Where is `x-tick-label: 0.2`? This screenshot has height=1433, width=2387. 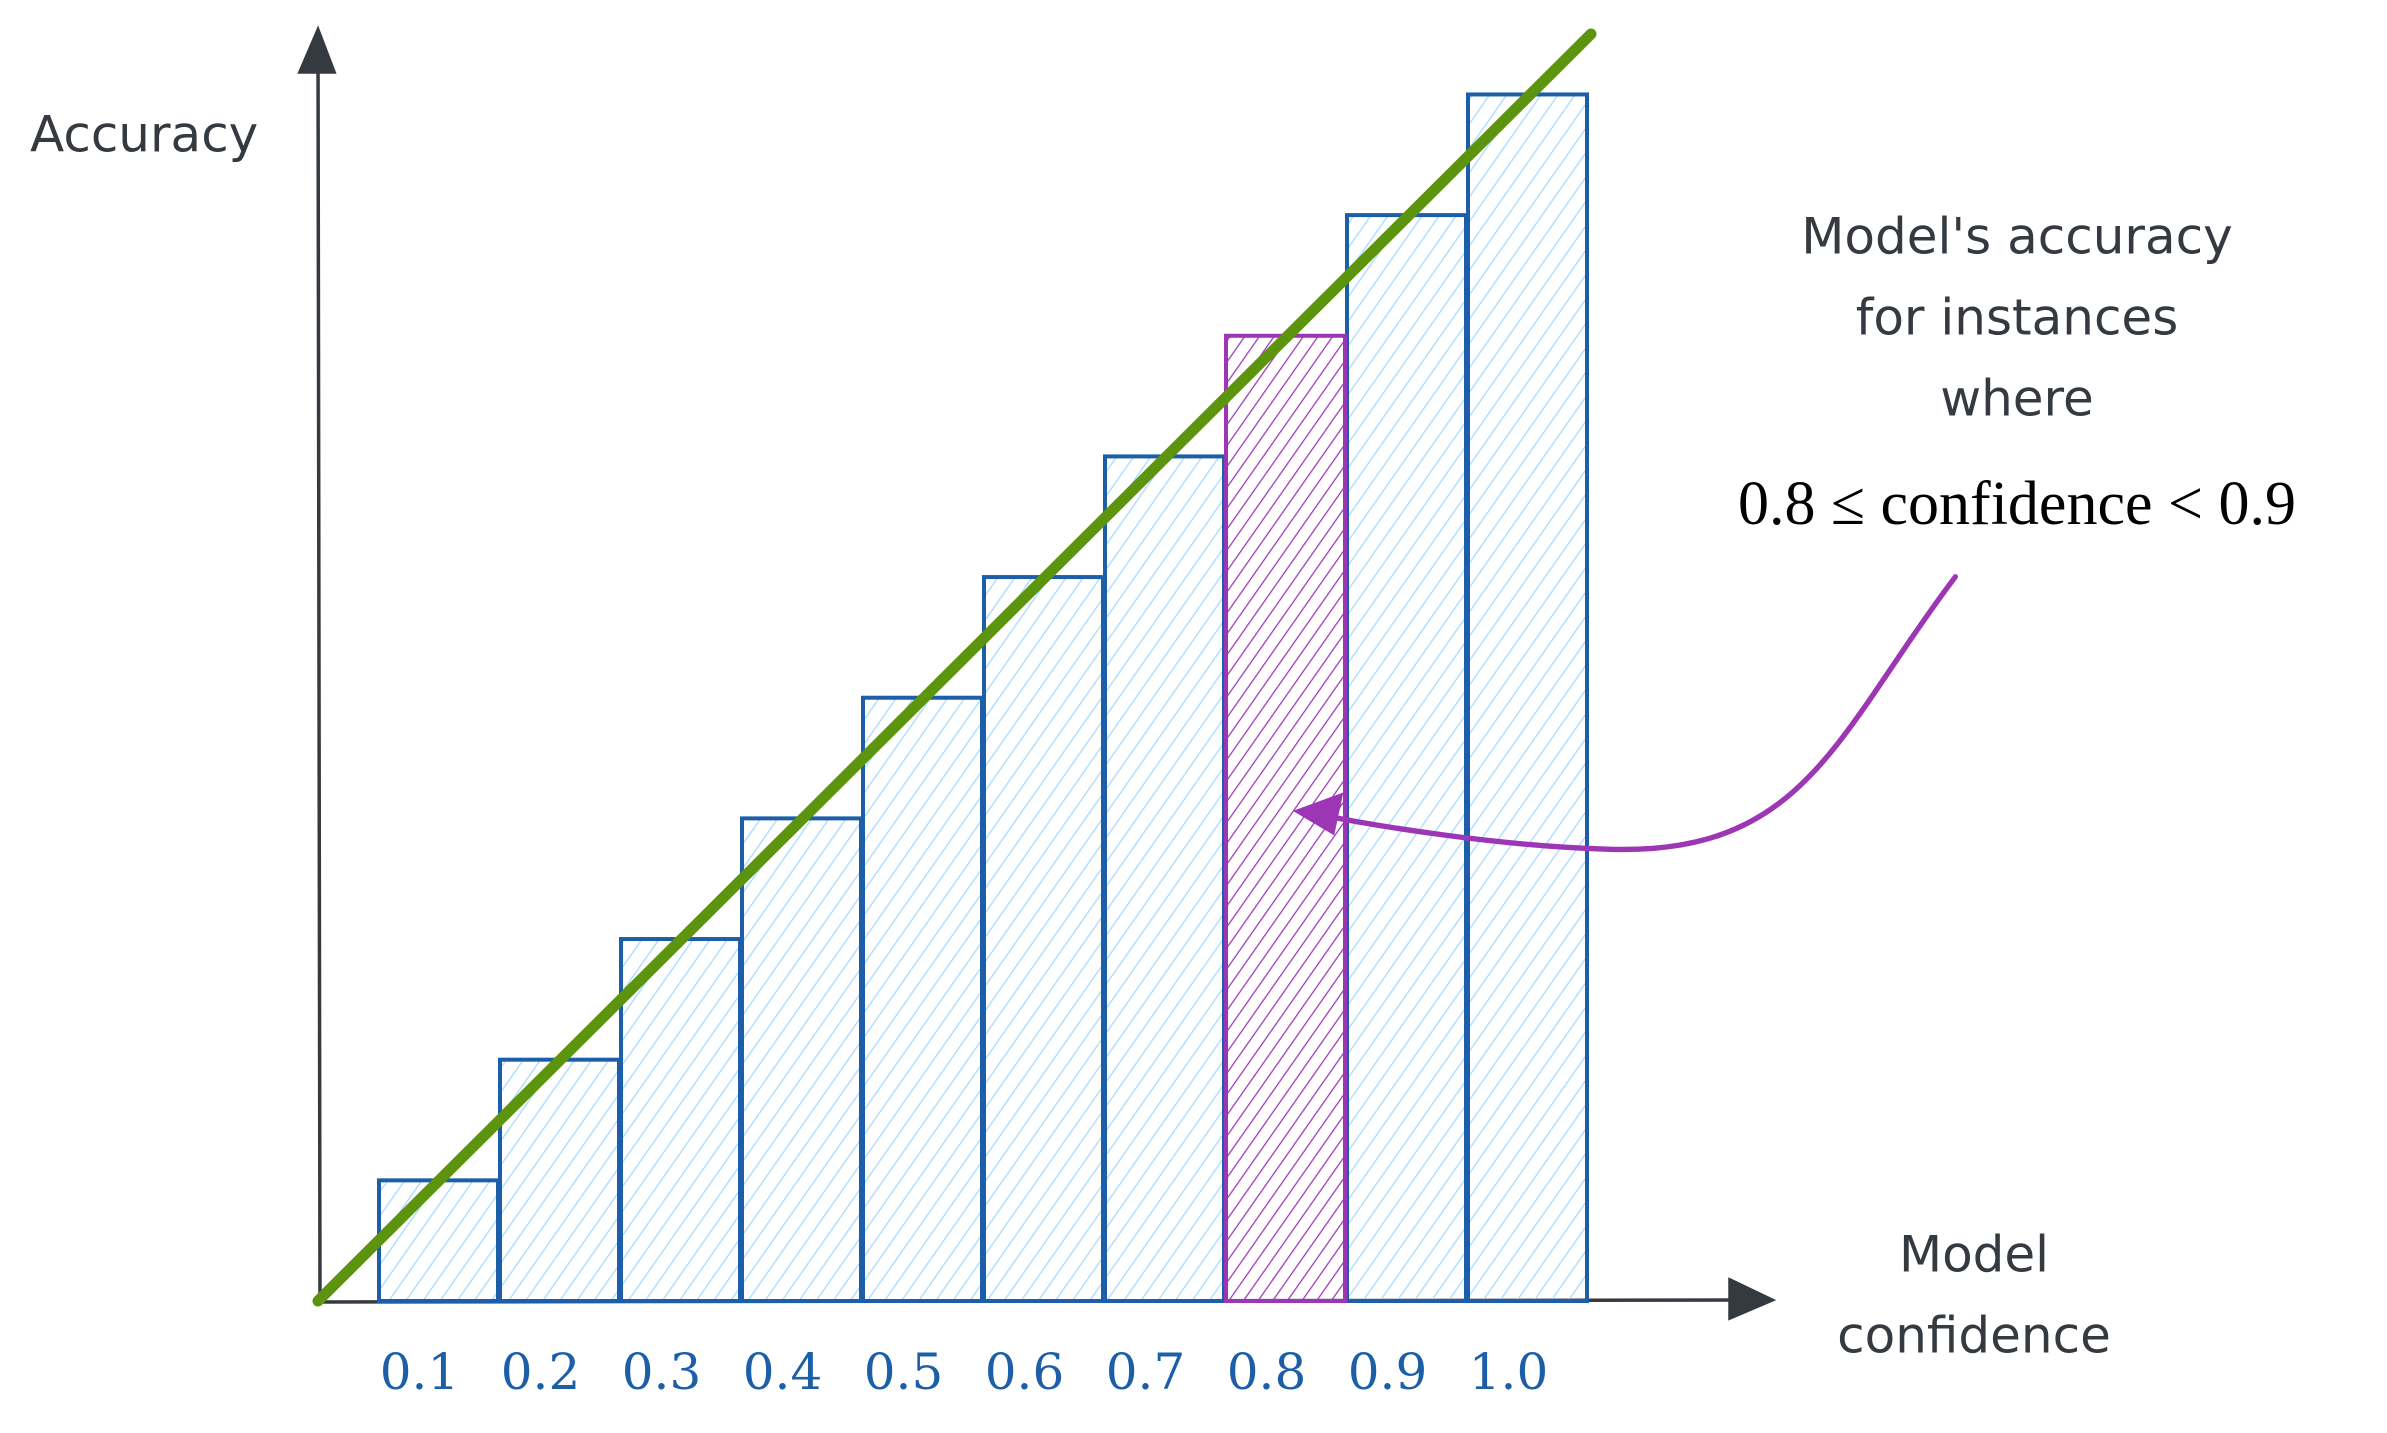
x-tick-label: 0.2 is located at coordinates (541, 1372).